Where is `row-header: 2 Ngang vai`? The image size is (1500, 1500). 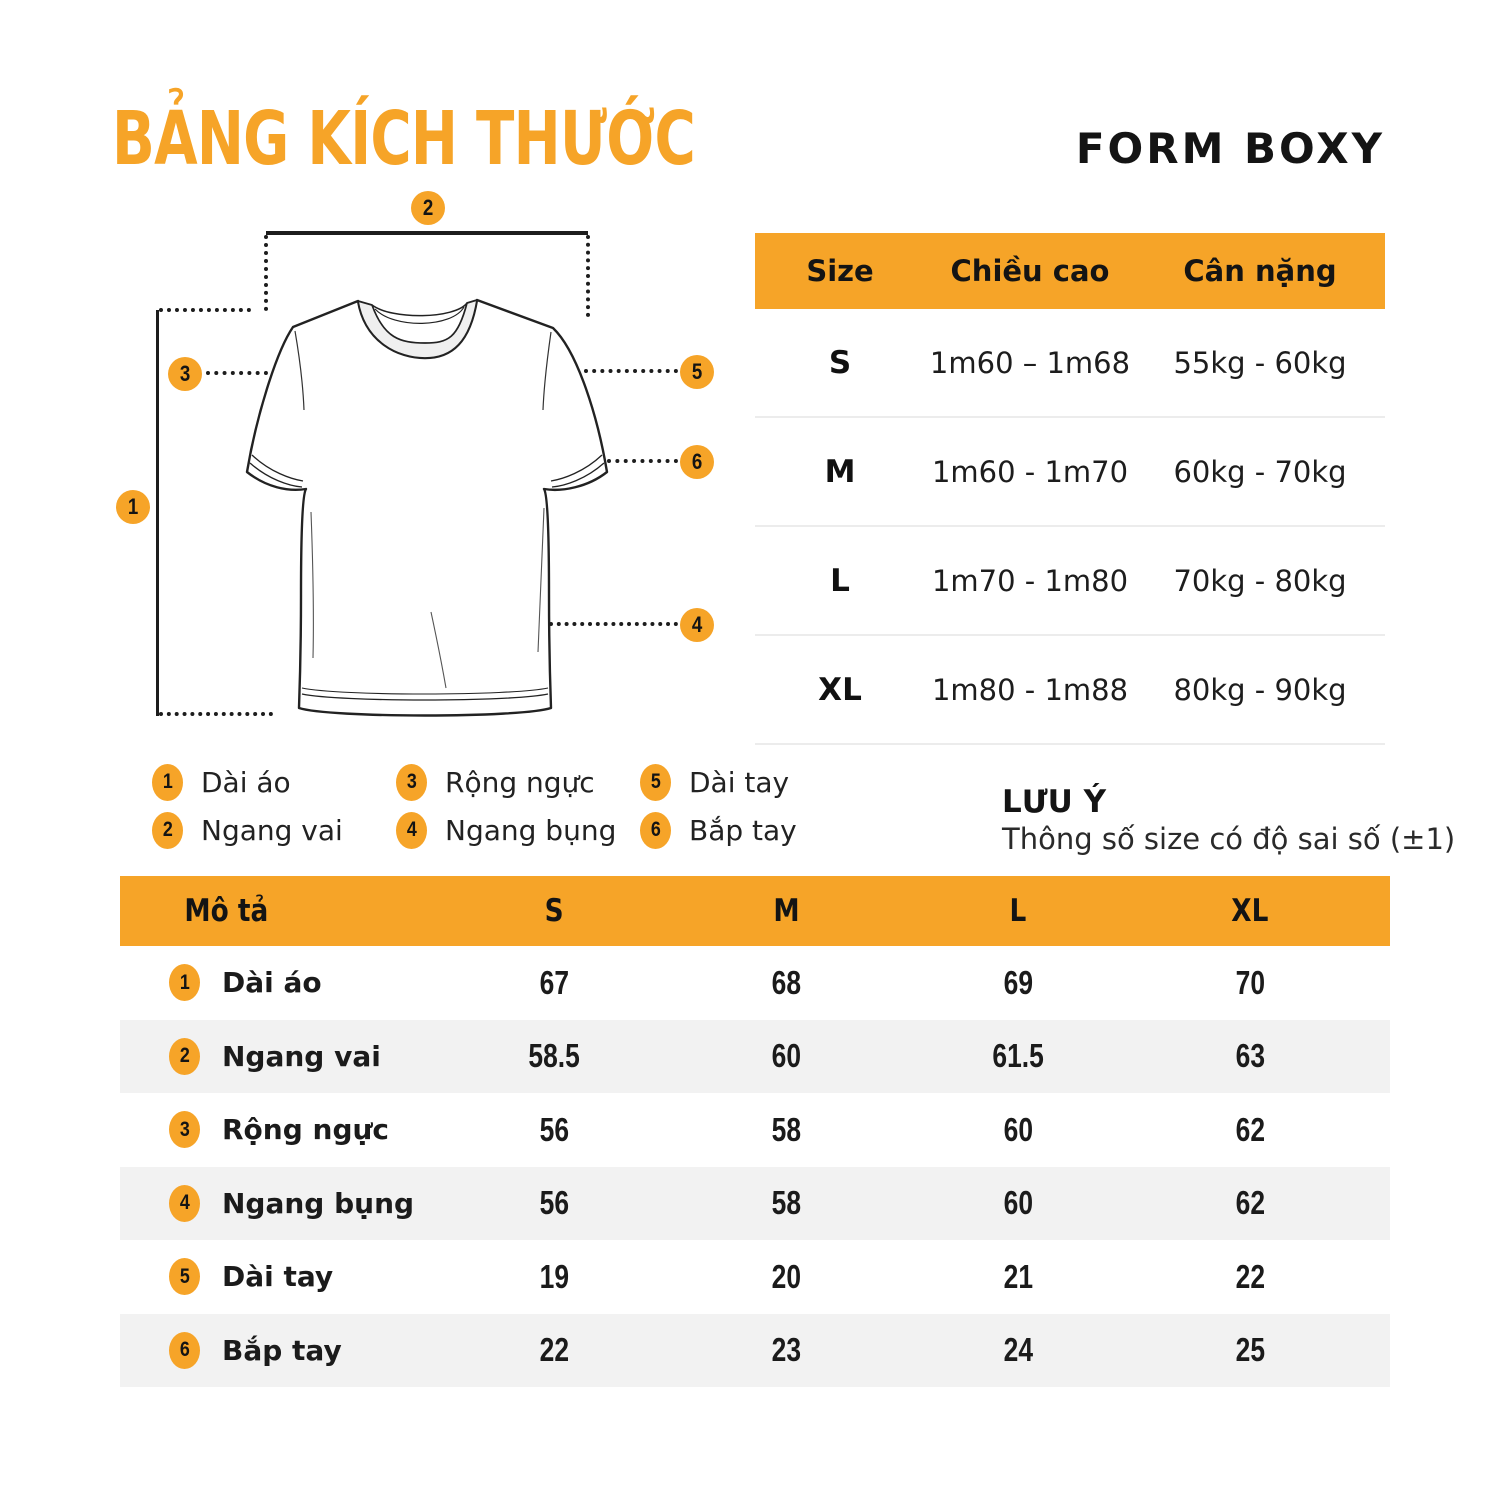 row-header: 2 Ngang vai is located at coordinates (279, 1056).